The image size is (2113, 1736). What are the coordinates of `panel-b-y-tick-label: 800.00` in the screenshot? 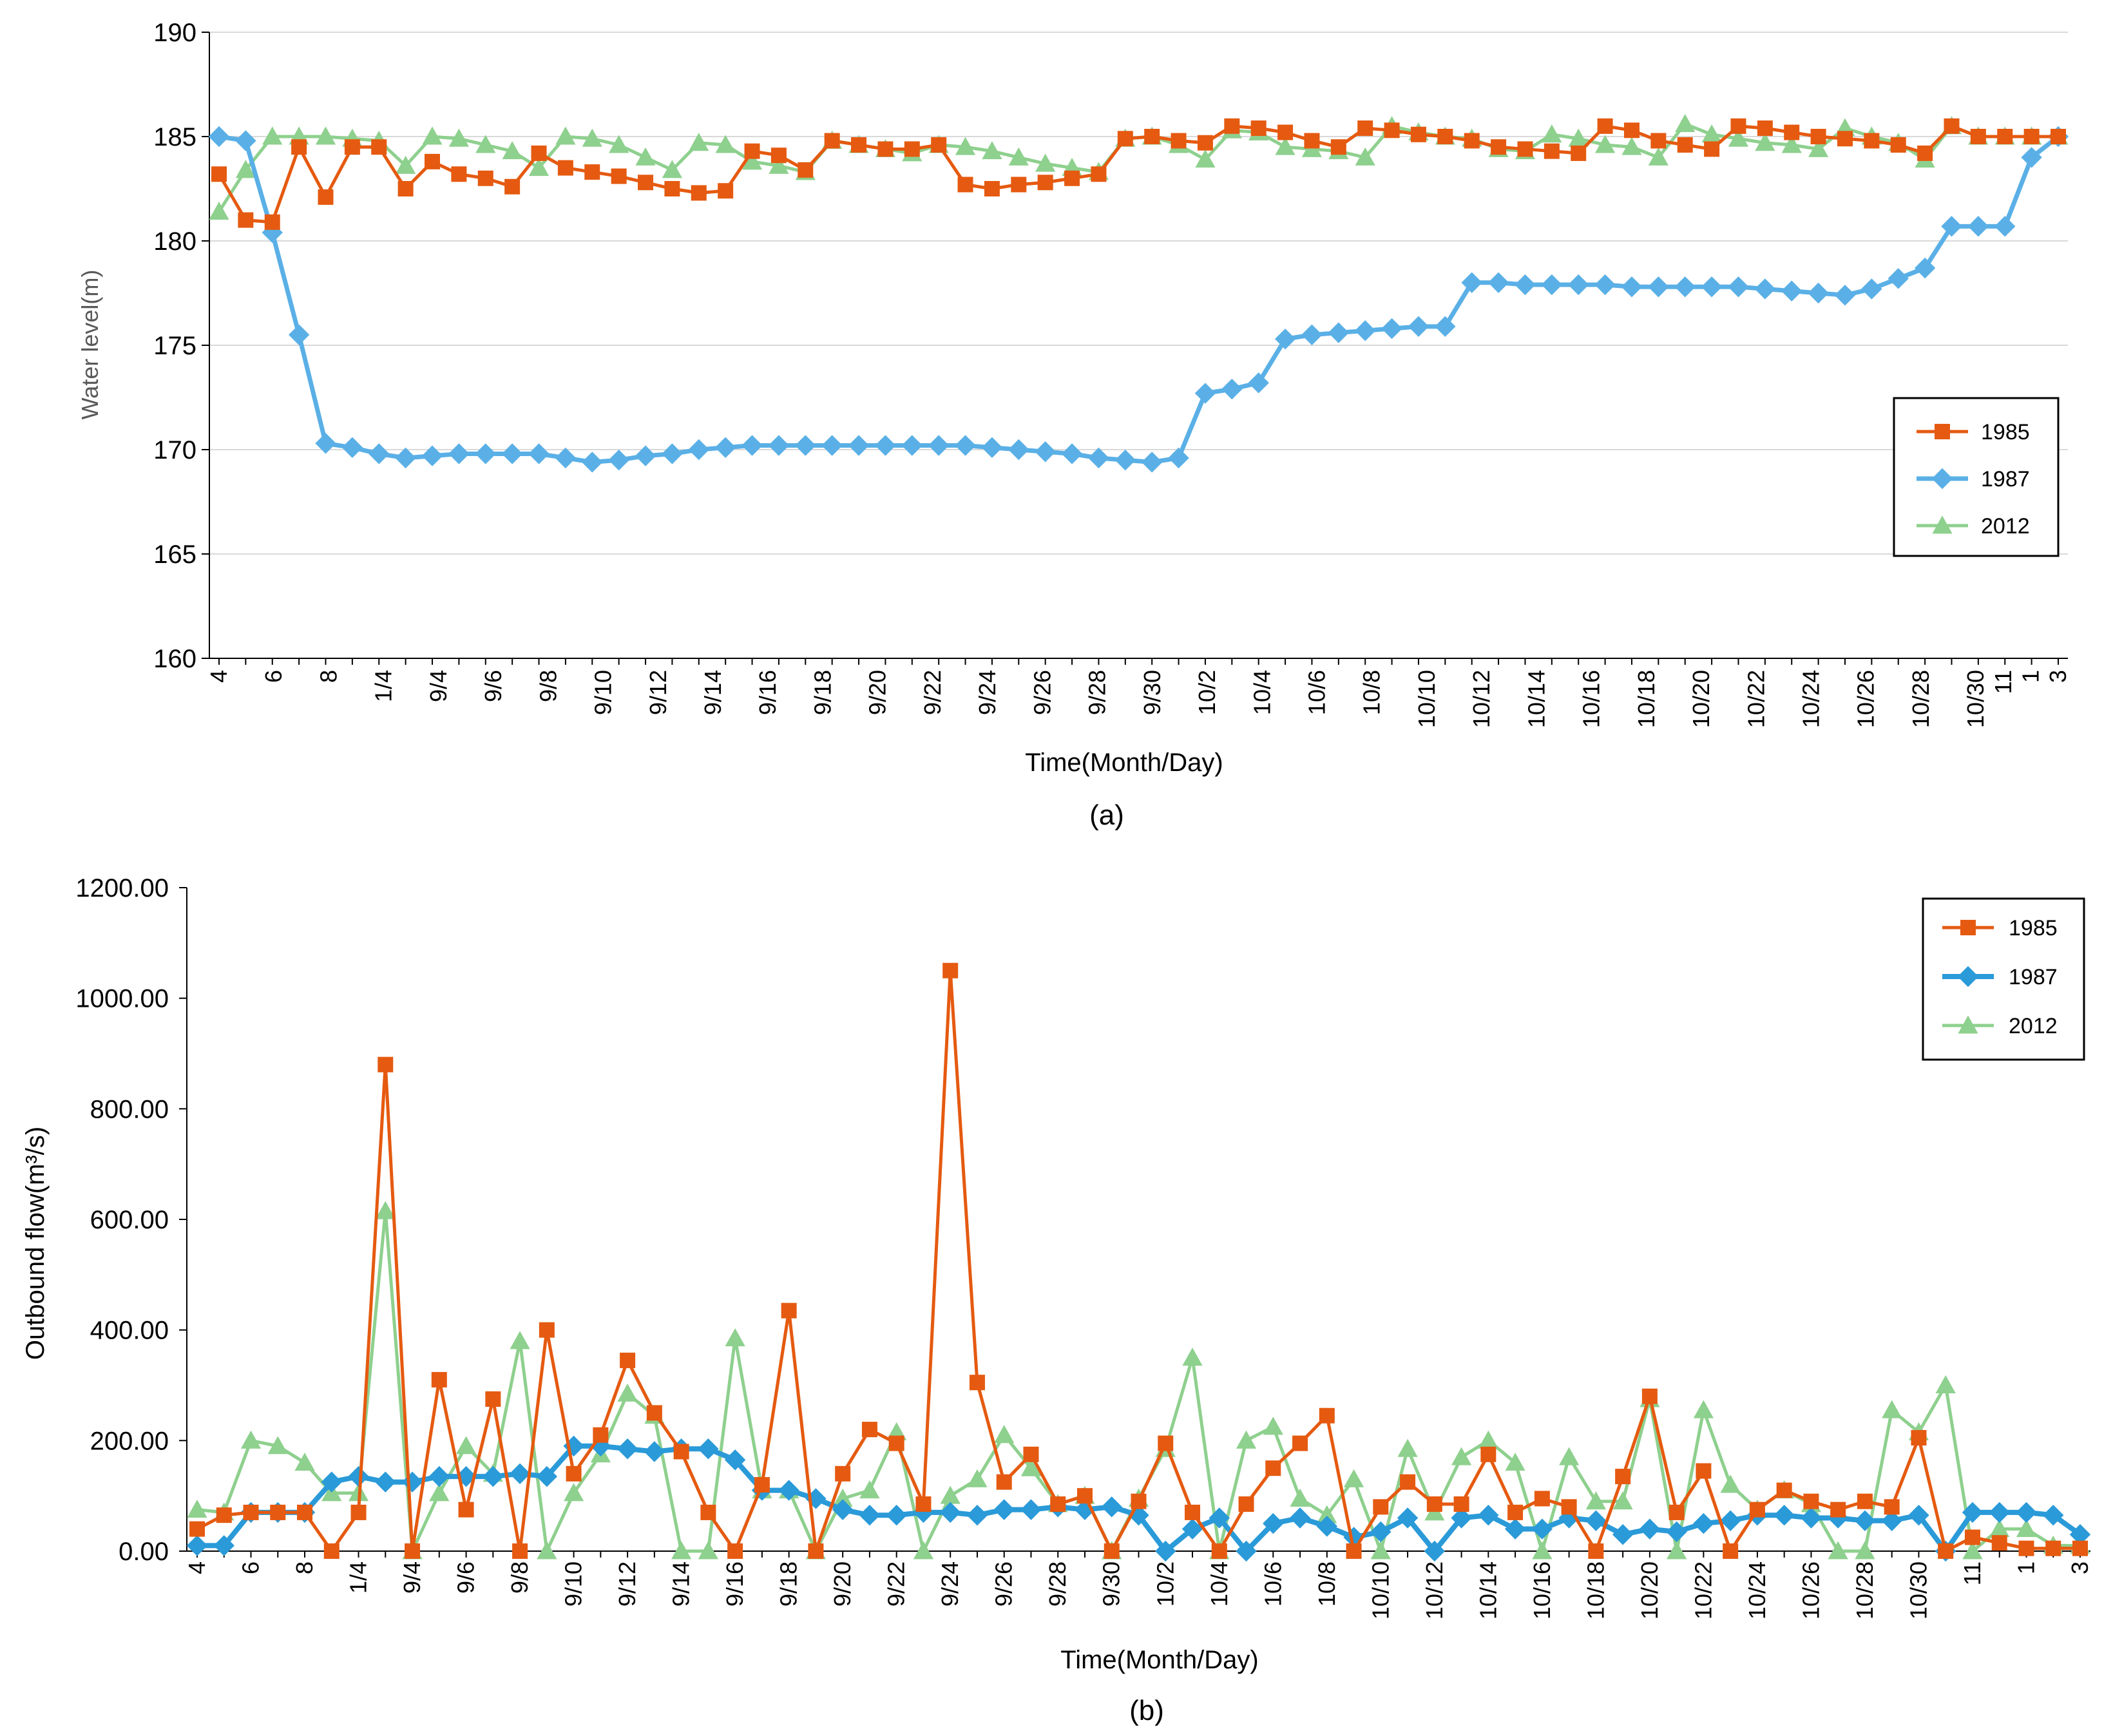 It's located at (129, 1109).